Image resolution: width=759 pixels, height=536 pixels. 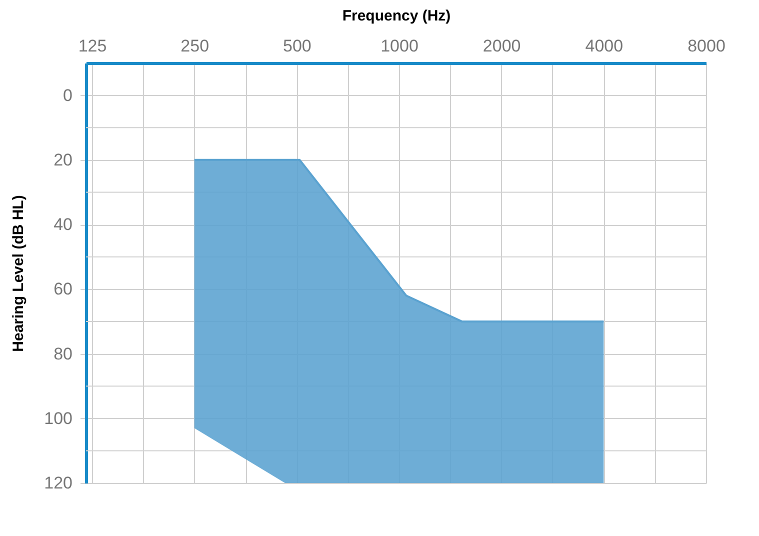 I want to click on x-tick-label: 4000, so click(x=604, y=46).